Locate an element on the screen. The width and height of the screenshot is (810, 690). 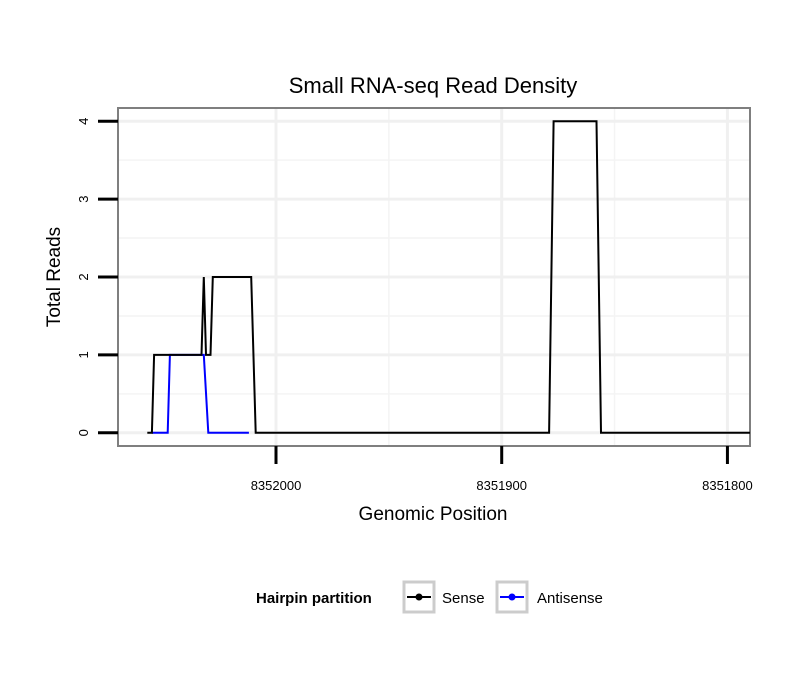
legend-key-antisense-dot is located at coordinates (512, 597).